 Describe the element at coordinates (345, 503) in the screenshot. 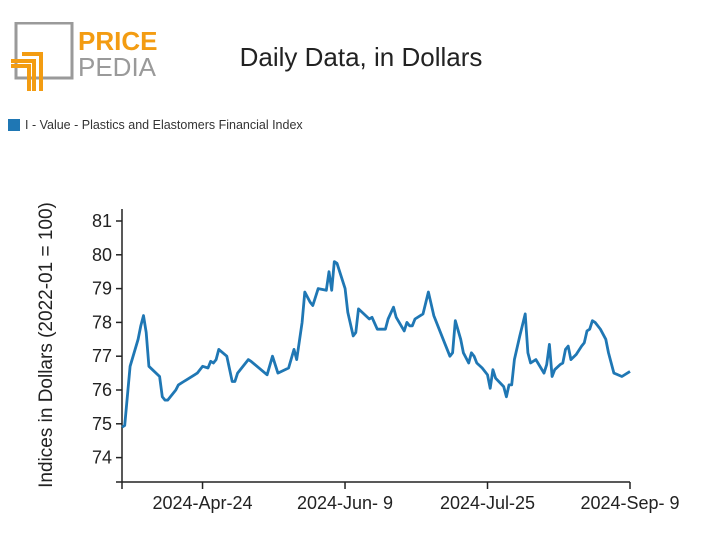

I see `x-tick-label: 2024-Jun- 9` at that location.